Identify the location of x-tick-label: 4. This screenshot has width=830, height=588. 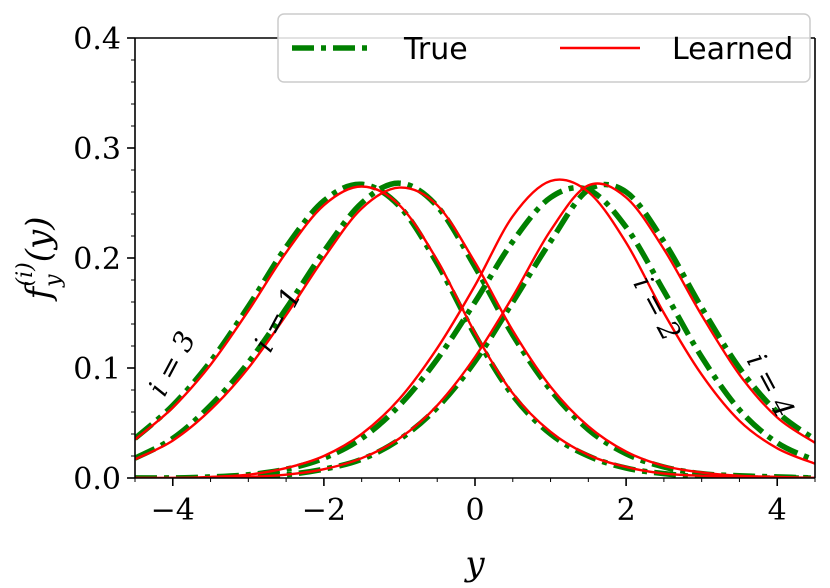
(777, 510).